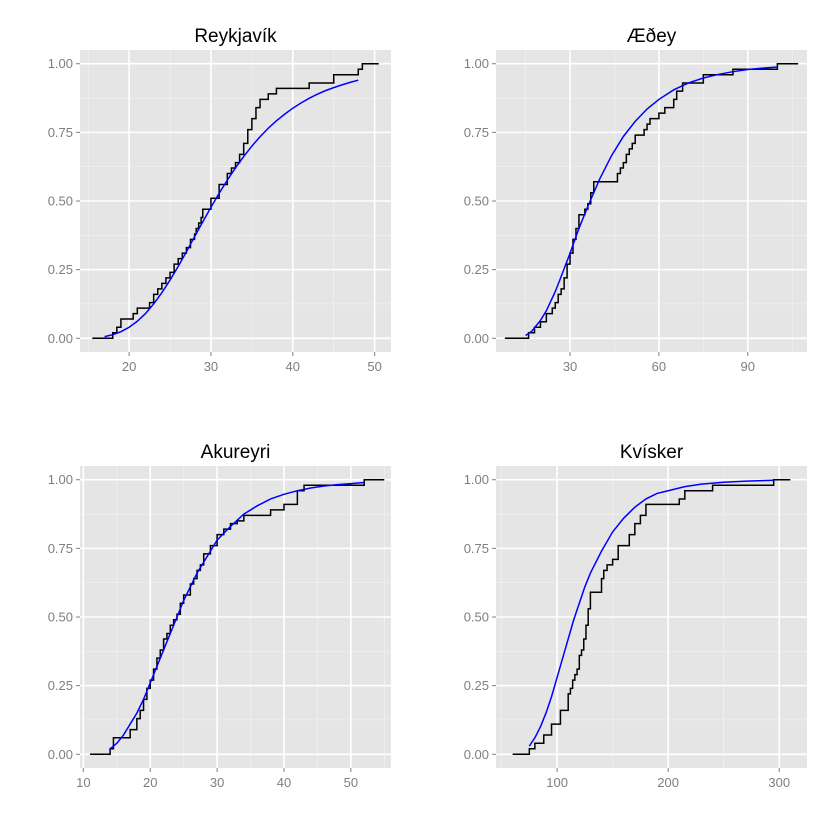 The width and height of the screenshot is (830, 830). I want to click on panel-title: Æðey, so click(652, 36).